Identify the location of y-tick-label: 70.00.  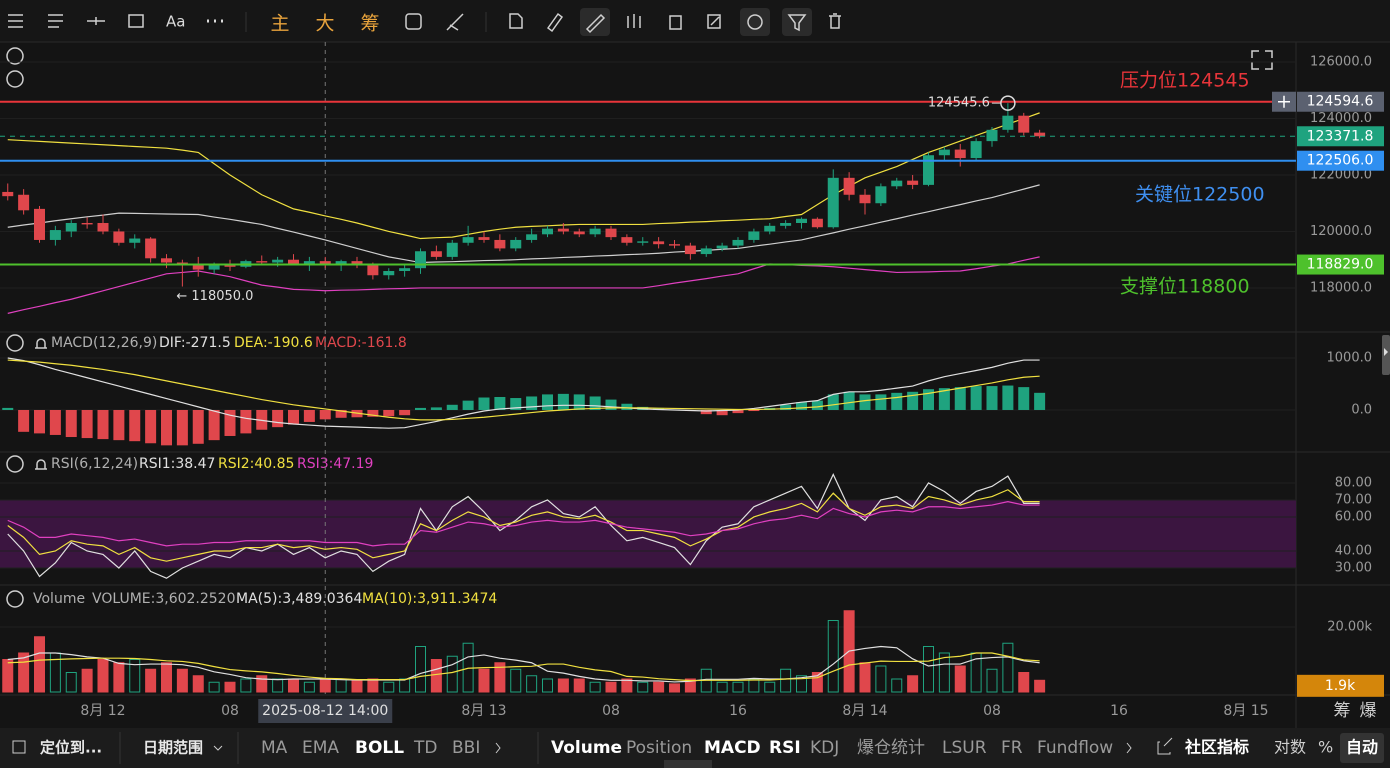
(1353, 499).